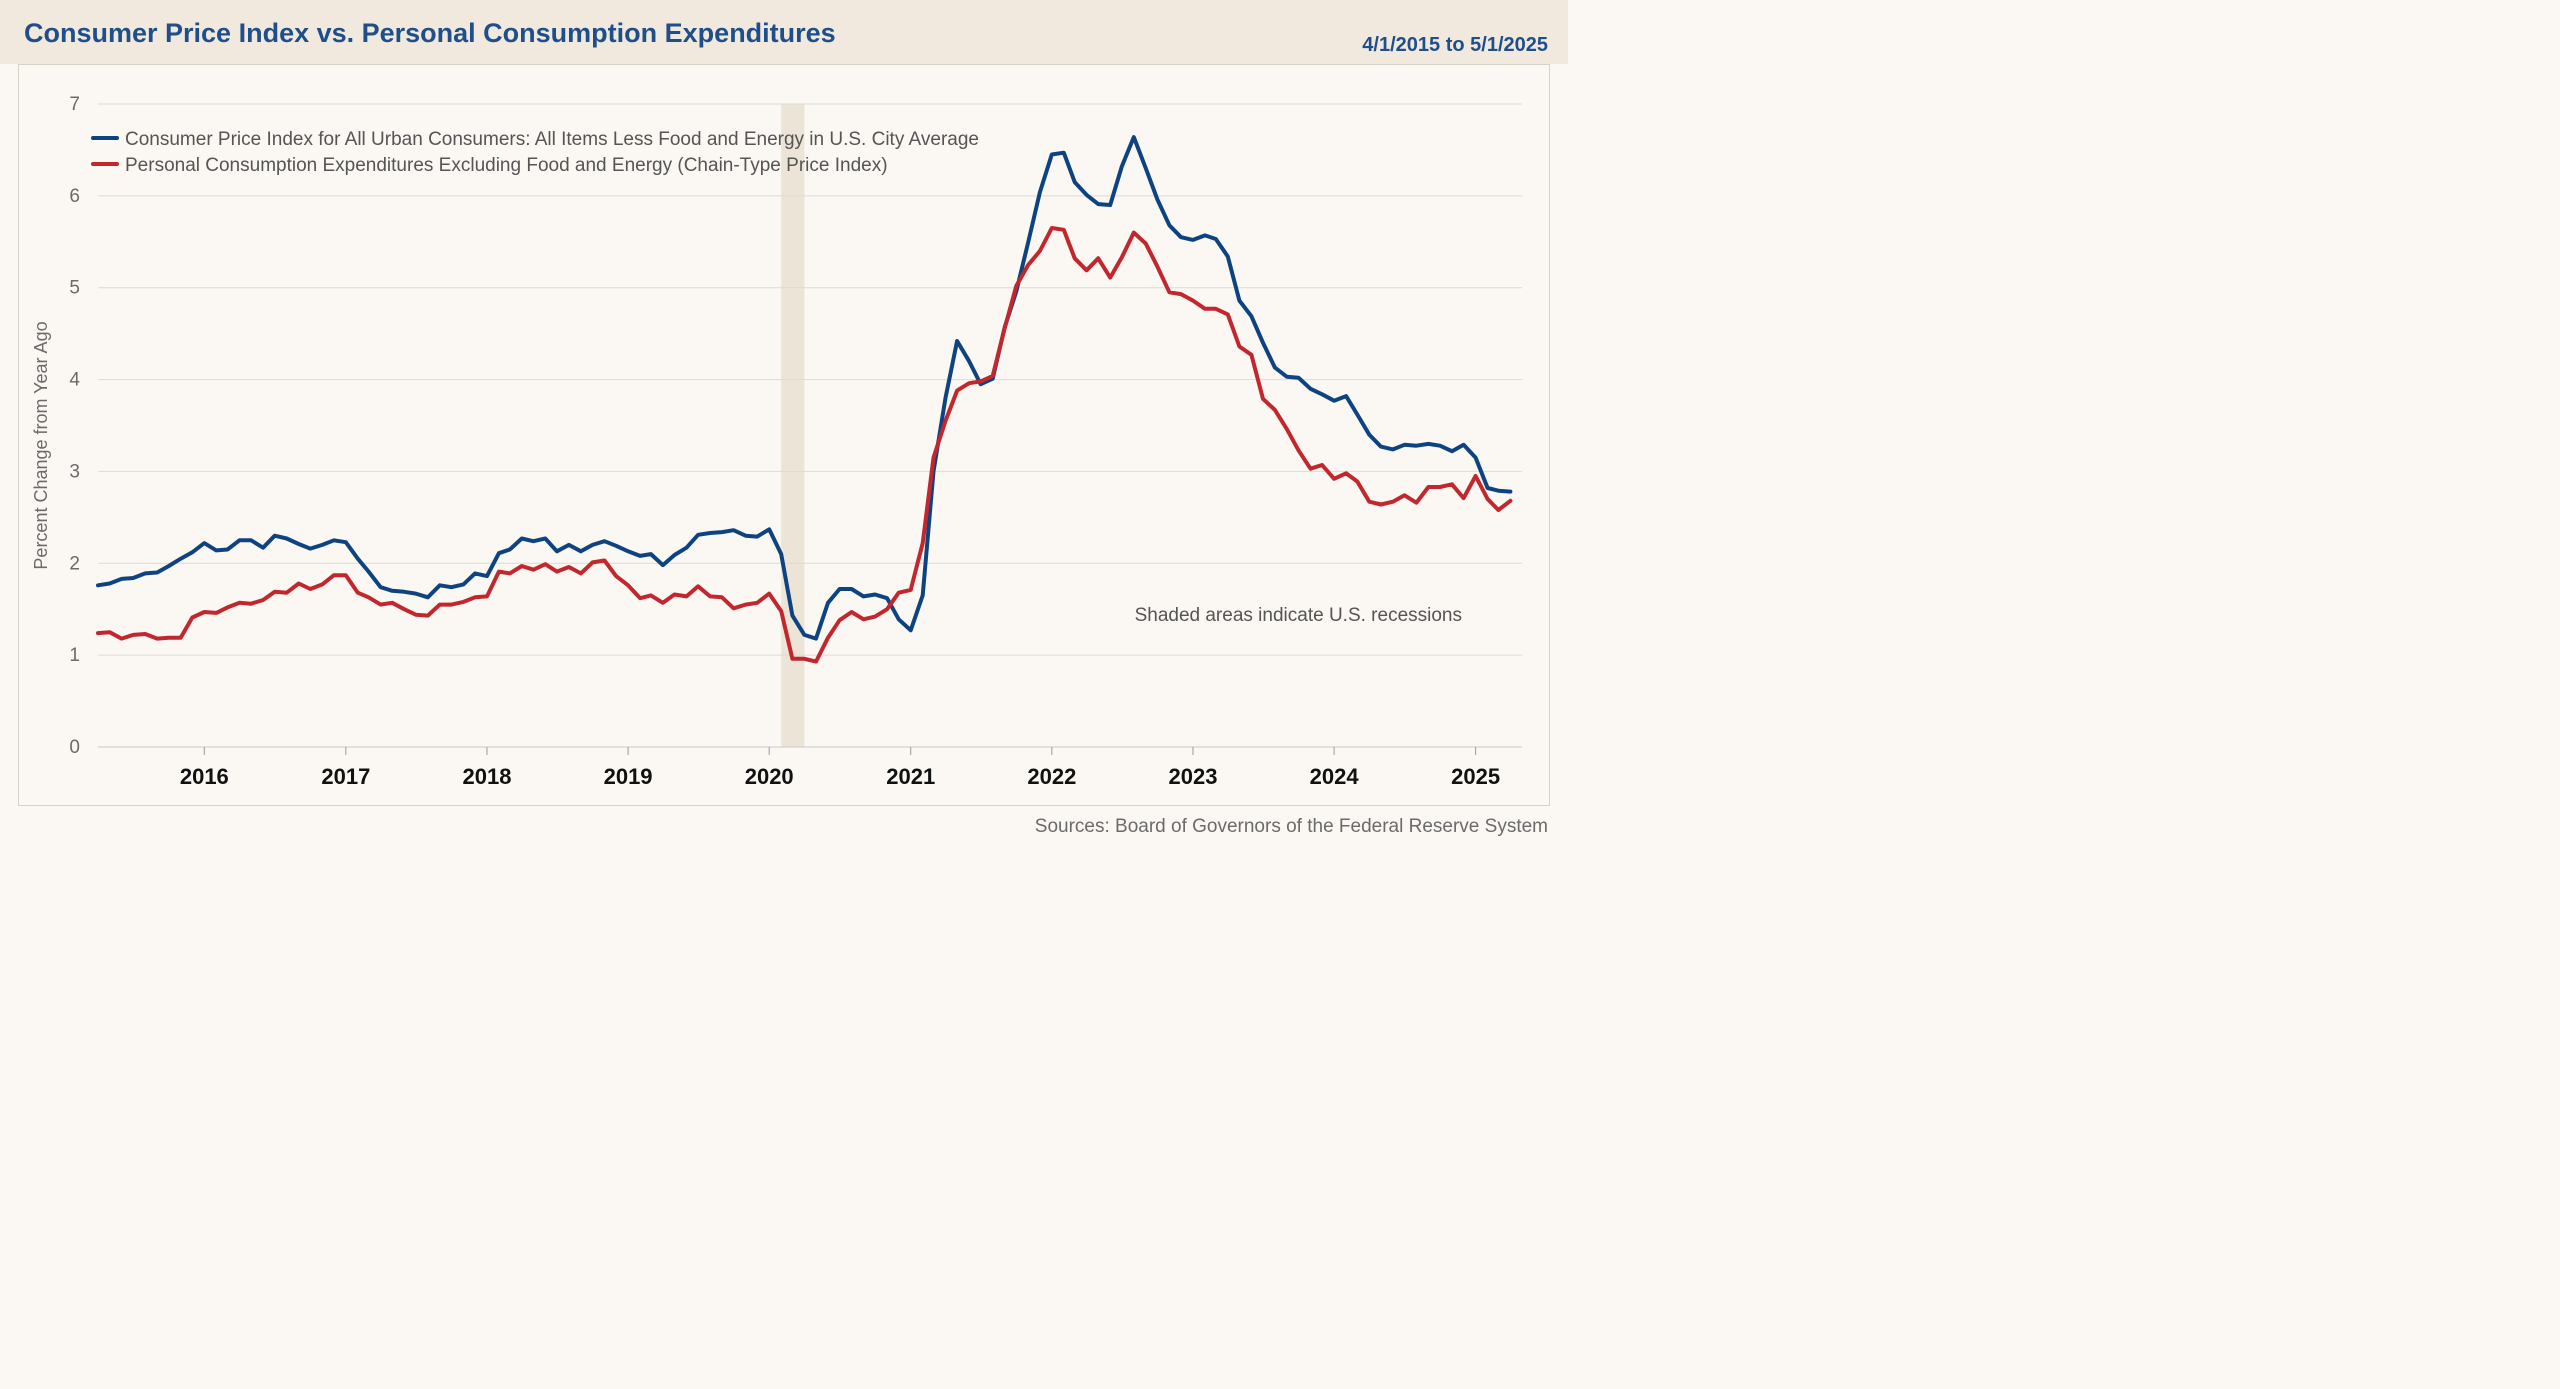 Image resolution: width=2560 pixels, height=1389 pixels. I want to click on y-tick-label: 0, so click(74, 747).